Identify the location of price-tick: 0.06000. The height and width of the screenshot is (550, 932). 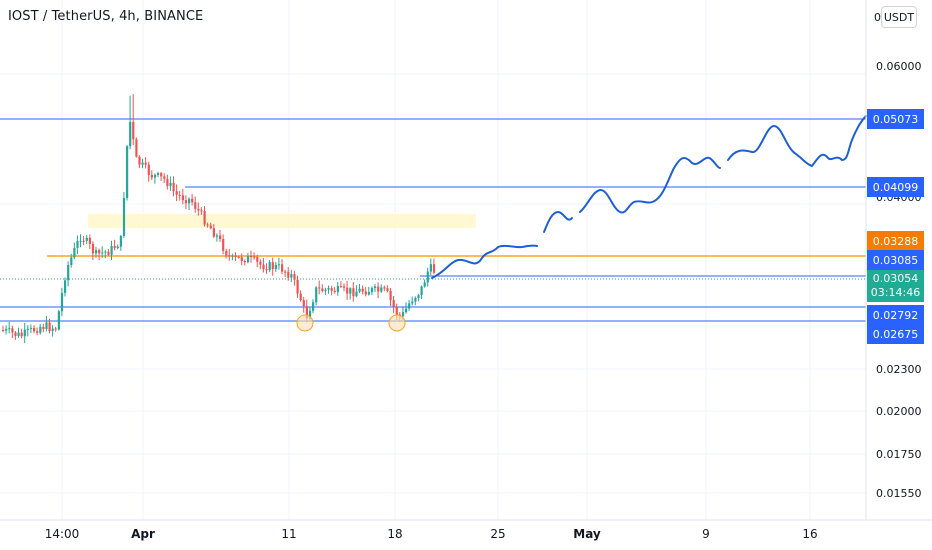
(899, 66).